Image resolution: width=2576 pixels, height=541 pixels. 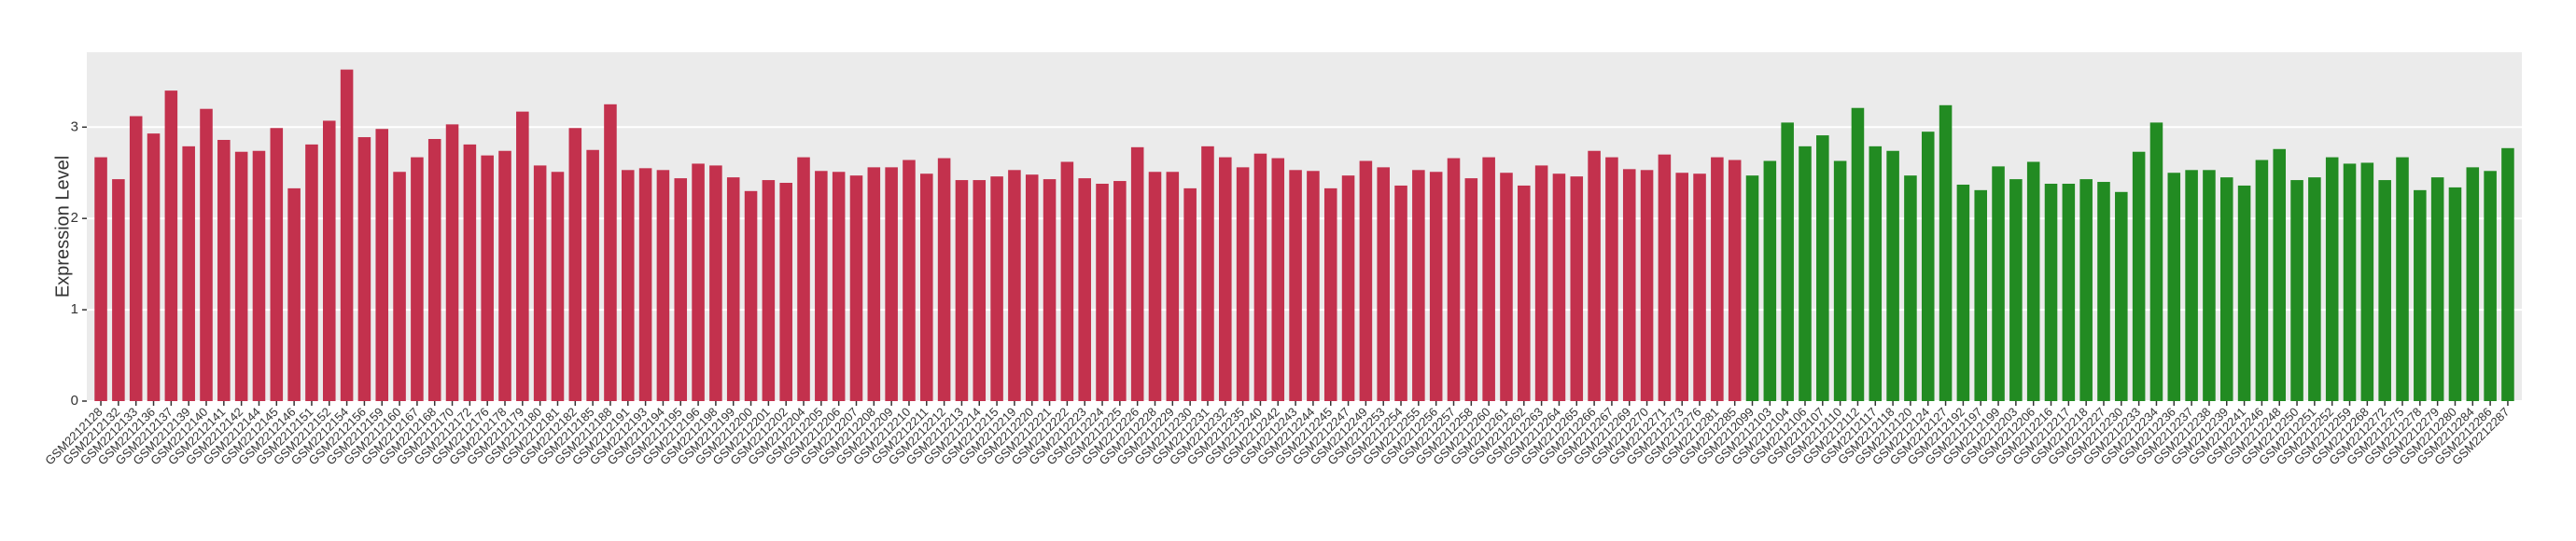 What do you see at coordinates (62, 227) in the screenshot?
I see `y-axis-title: Expression Level` at bounding box center [62, 227].